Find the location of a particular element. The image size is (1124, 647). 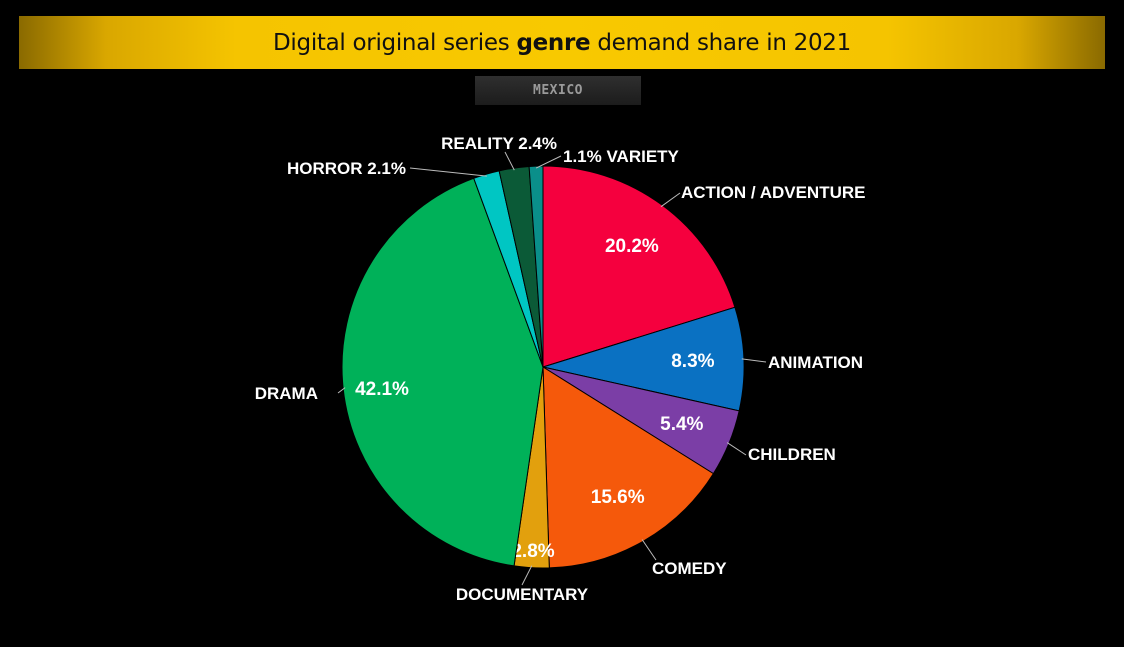

category-label-children: CHILDREN is located at coordinates (792, 454).